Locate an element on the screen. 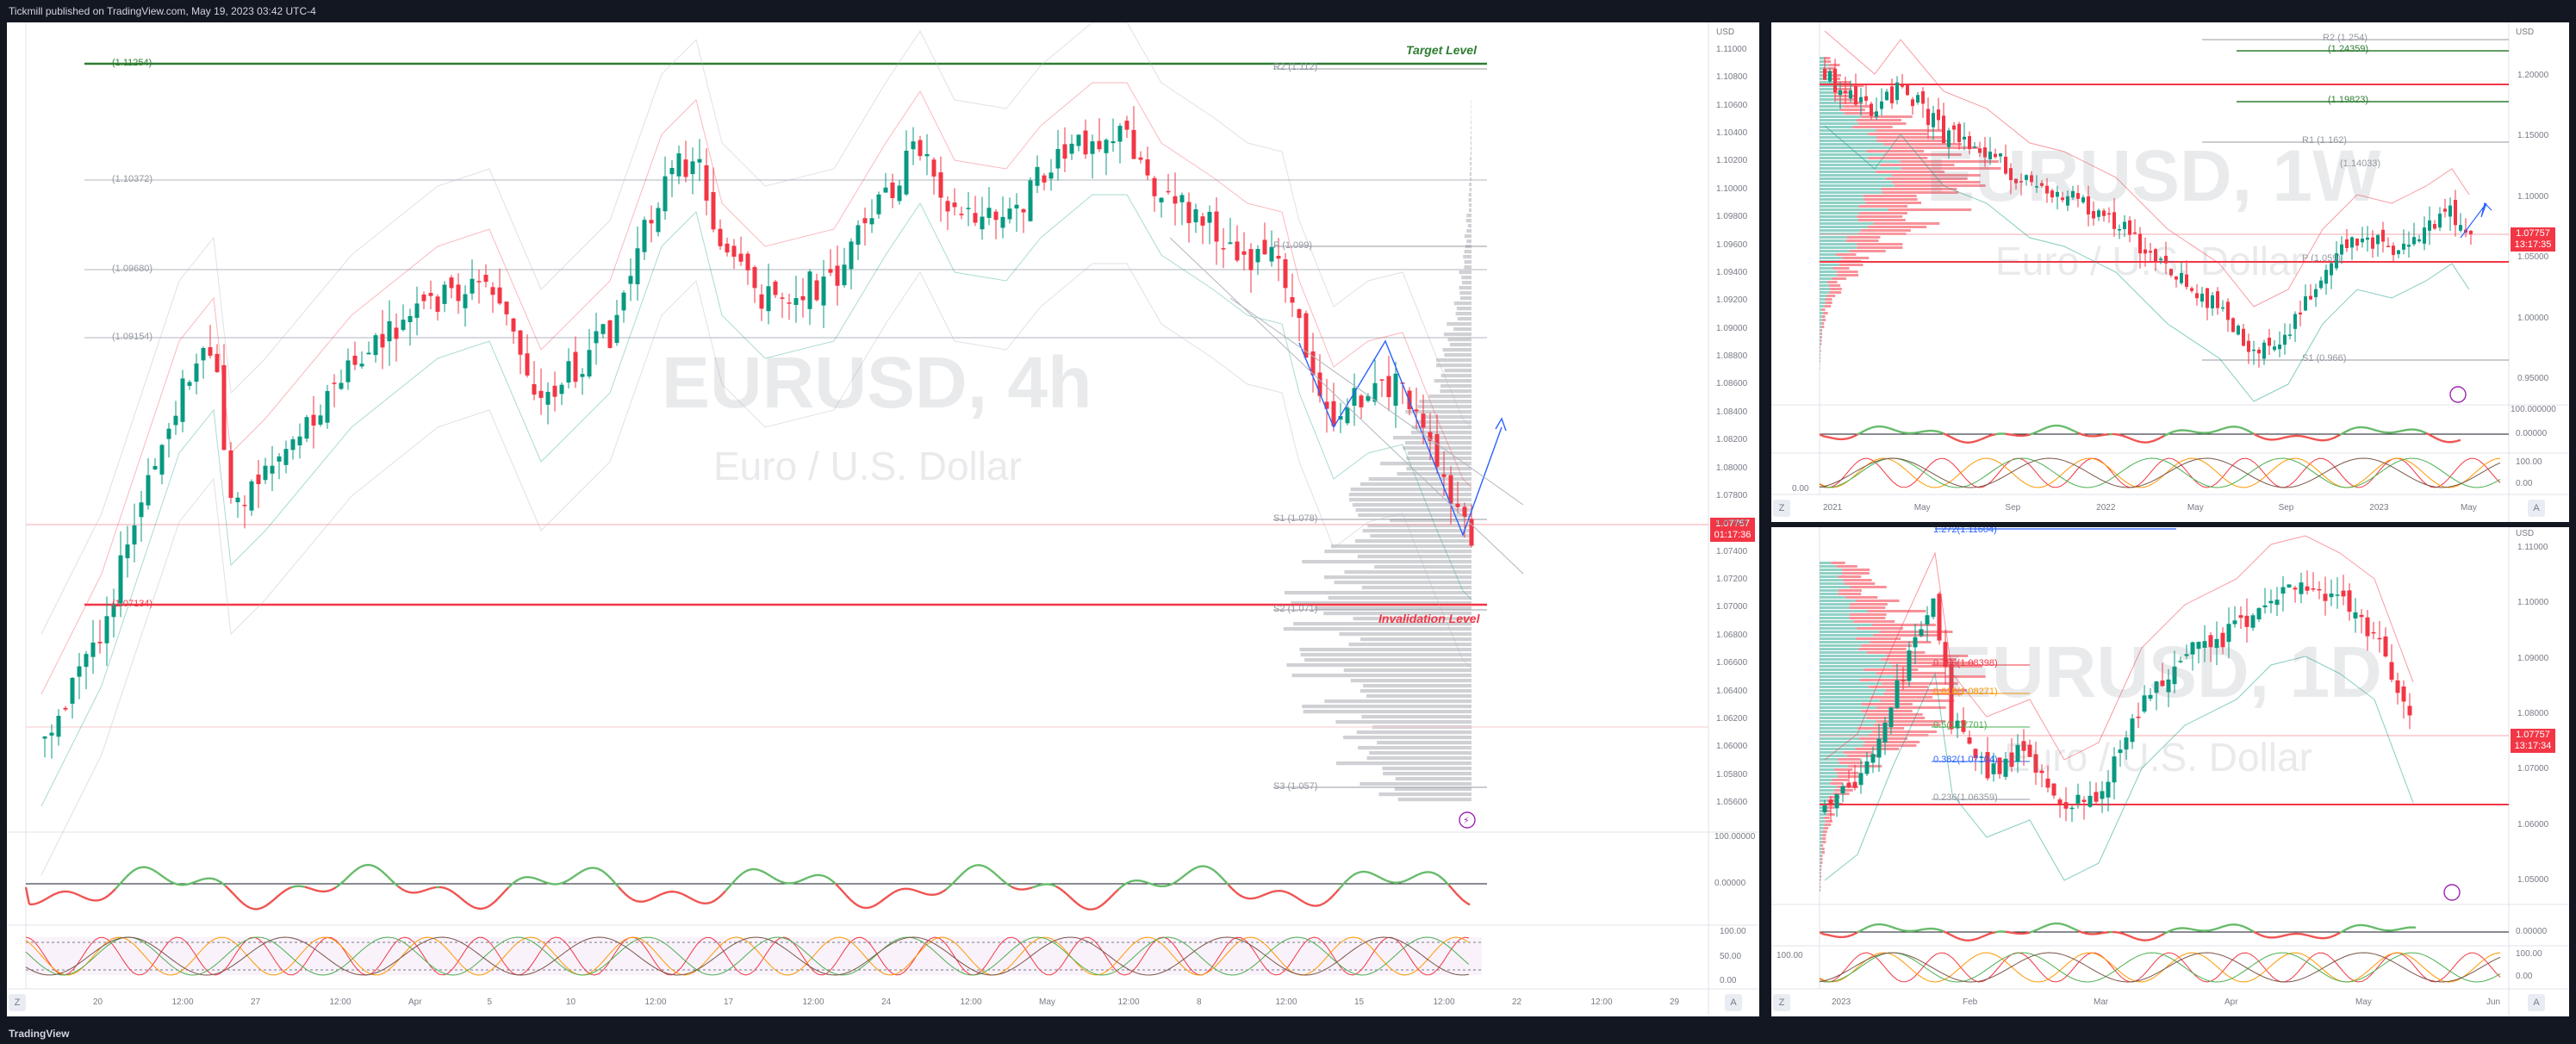 The width and height of the screenshot is (2576, 1044). weekly-zoom-button: Z is located at coordinates (1781, 508).